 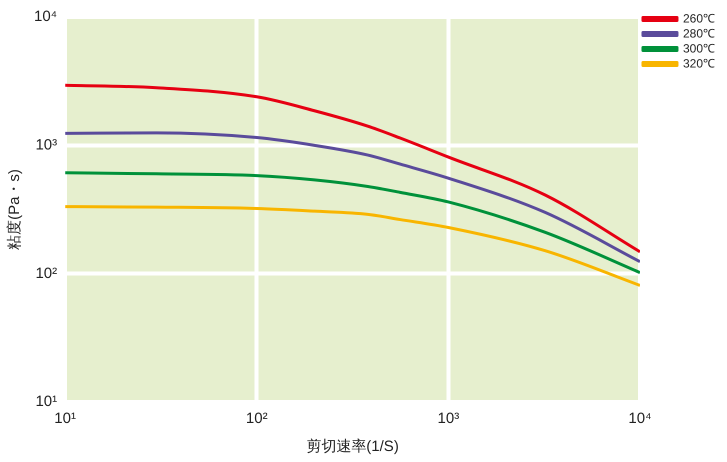 What do you see at coordinates (257, 419) in the screenshot?
I see `x-tick-label: 10²` at bounding box center [257, 419].